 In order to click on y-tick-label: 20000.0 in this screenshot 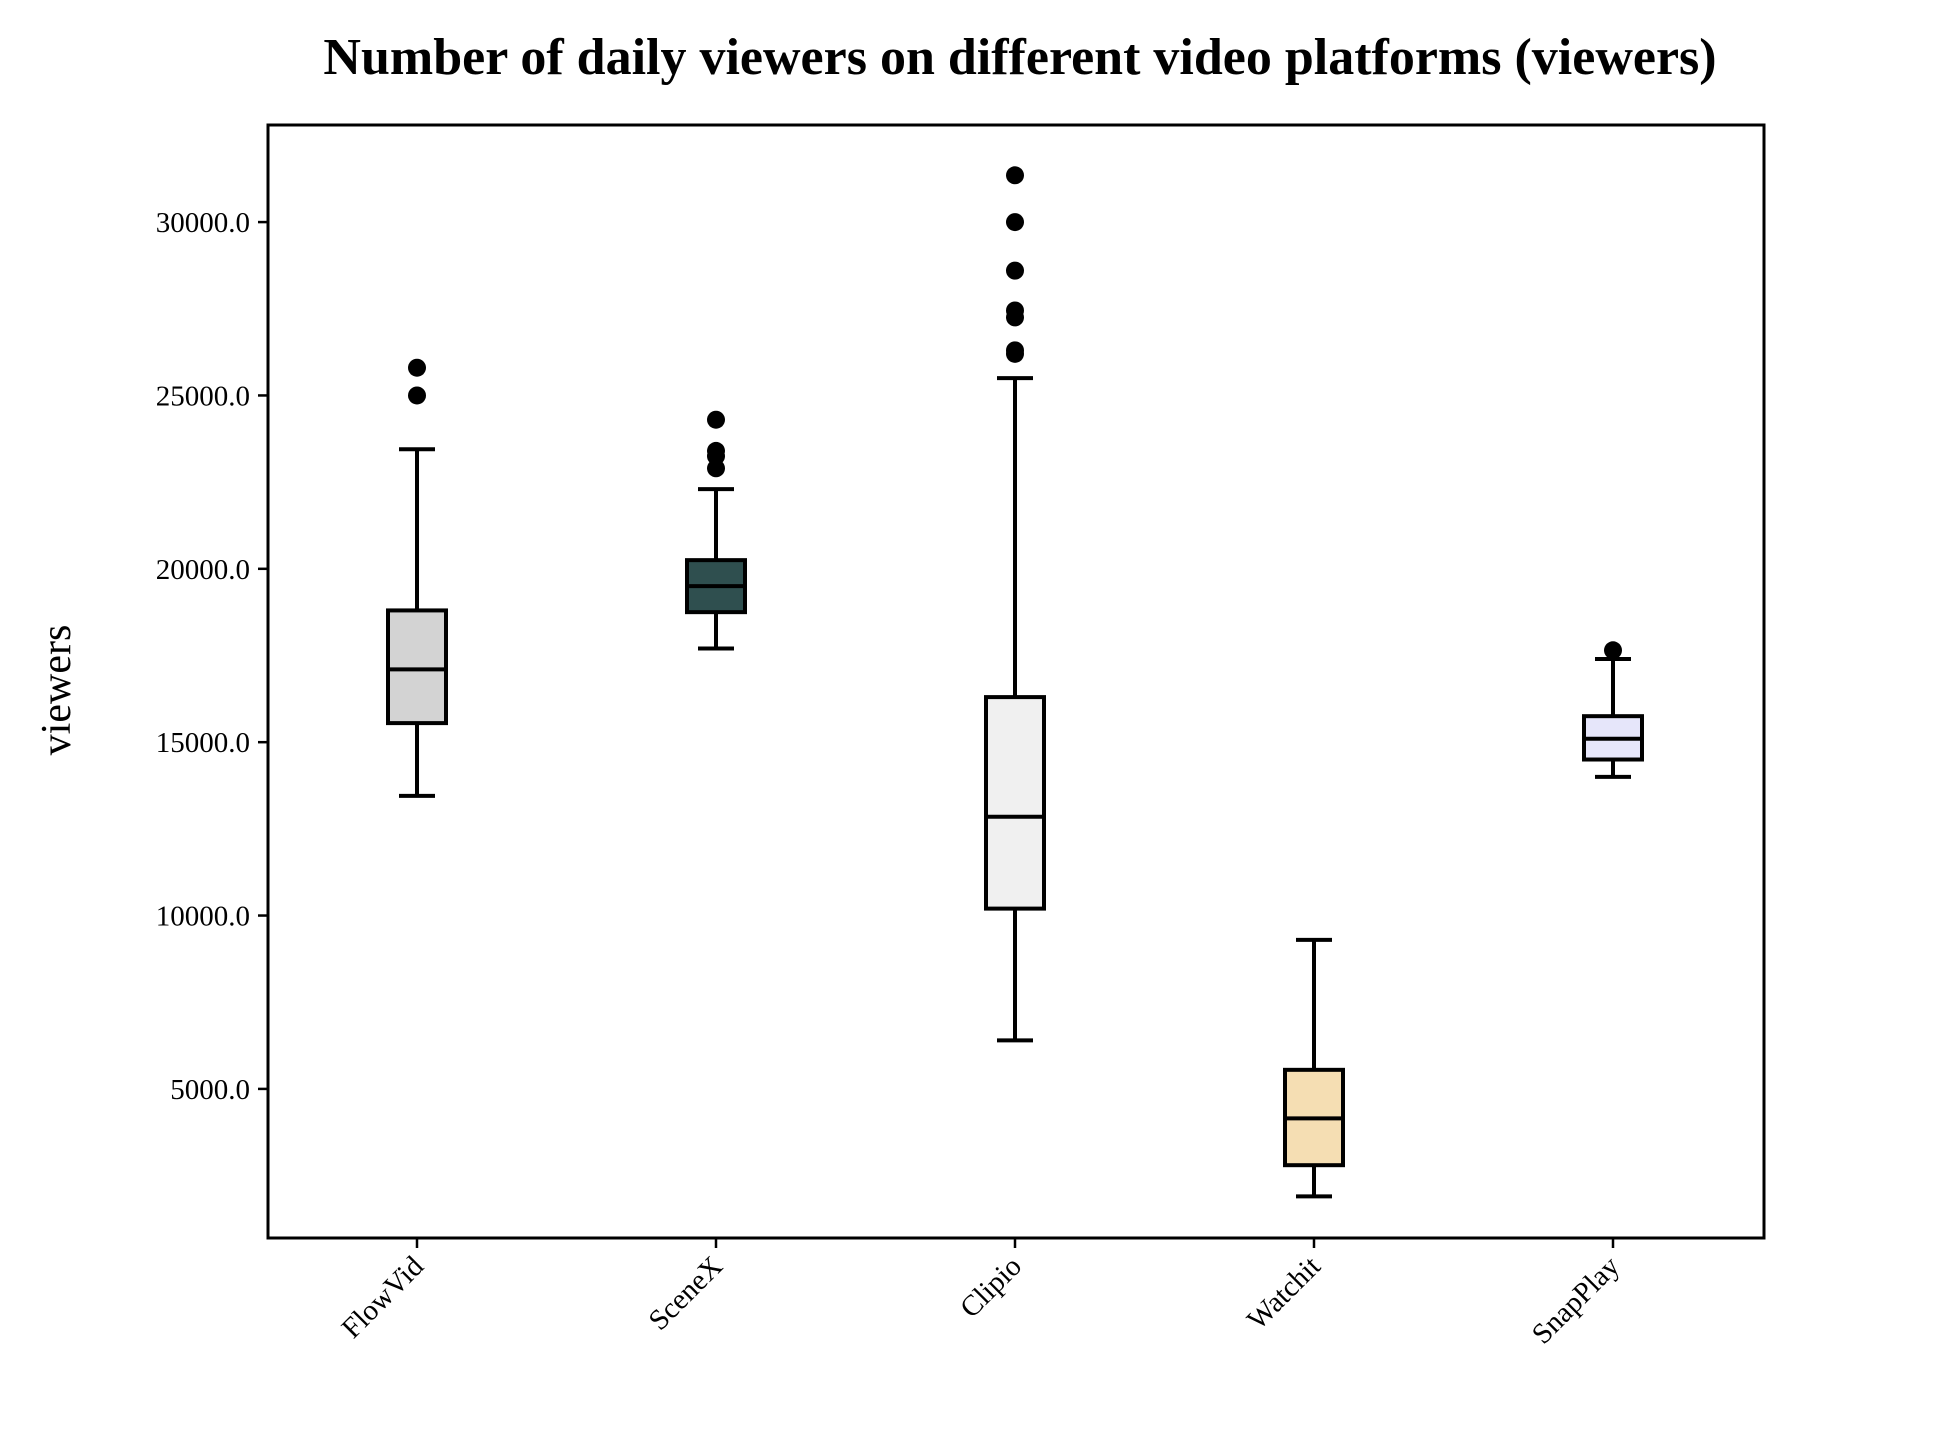, I will do `click(203, 570)`.